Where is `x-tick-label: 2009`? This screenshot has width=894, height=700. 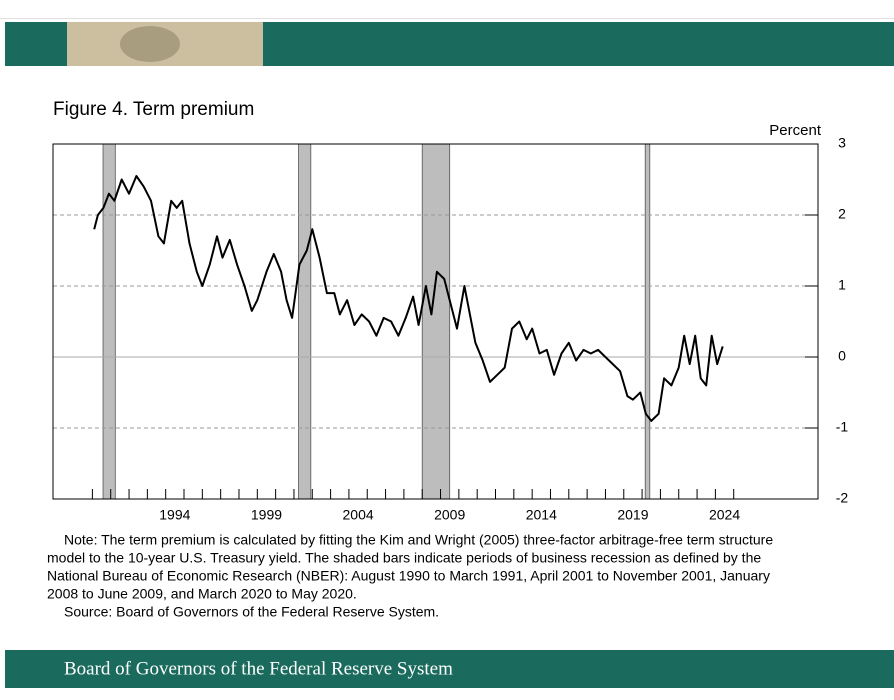 x-tick-label: 2009 is located at coordinates (449, 515).